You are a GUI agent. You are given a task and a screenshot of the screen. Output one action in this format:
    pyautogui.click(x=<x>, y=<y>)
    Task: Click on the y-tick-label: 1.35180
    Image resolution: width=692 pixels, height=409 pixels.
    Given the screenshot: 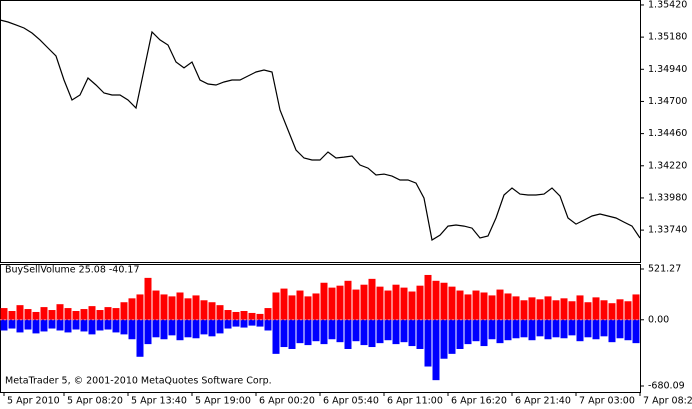 What is the action you would take?
    pyautogui.click(x=667, y=37)
    